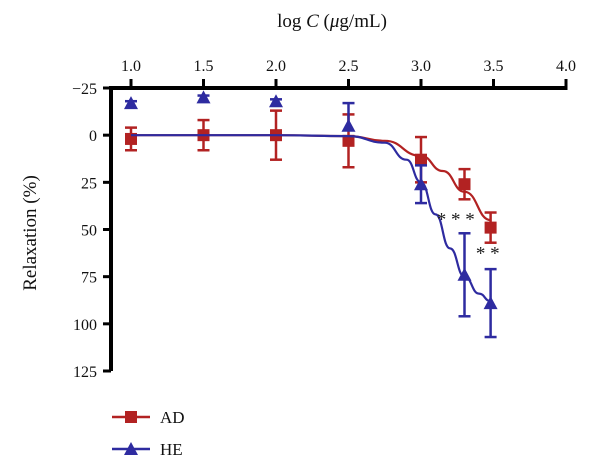  I want to click on x-tick-label: 4.0, so click(566, 66).